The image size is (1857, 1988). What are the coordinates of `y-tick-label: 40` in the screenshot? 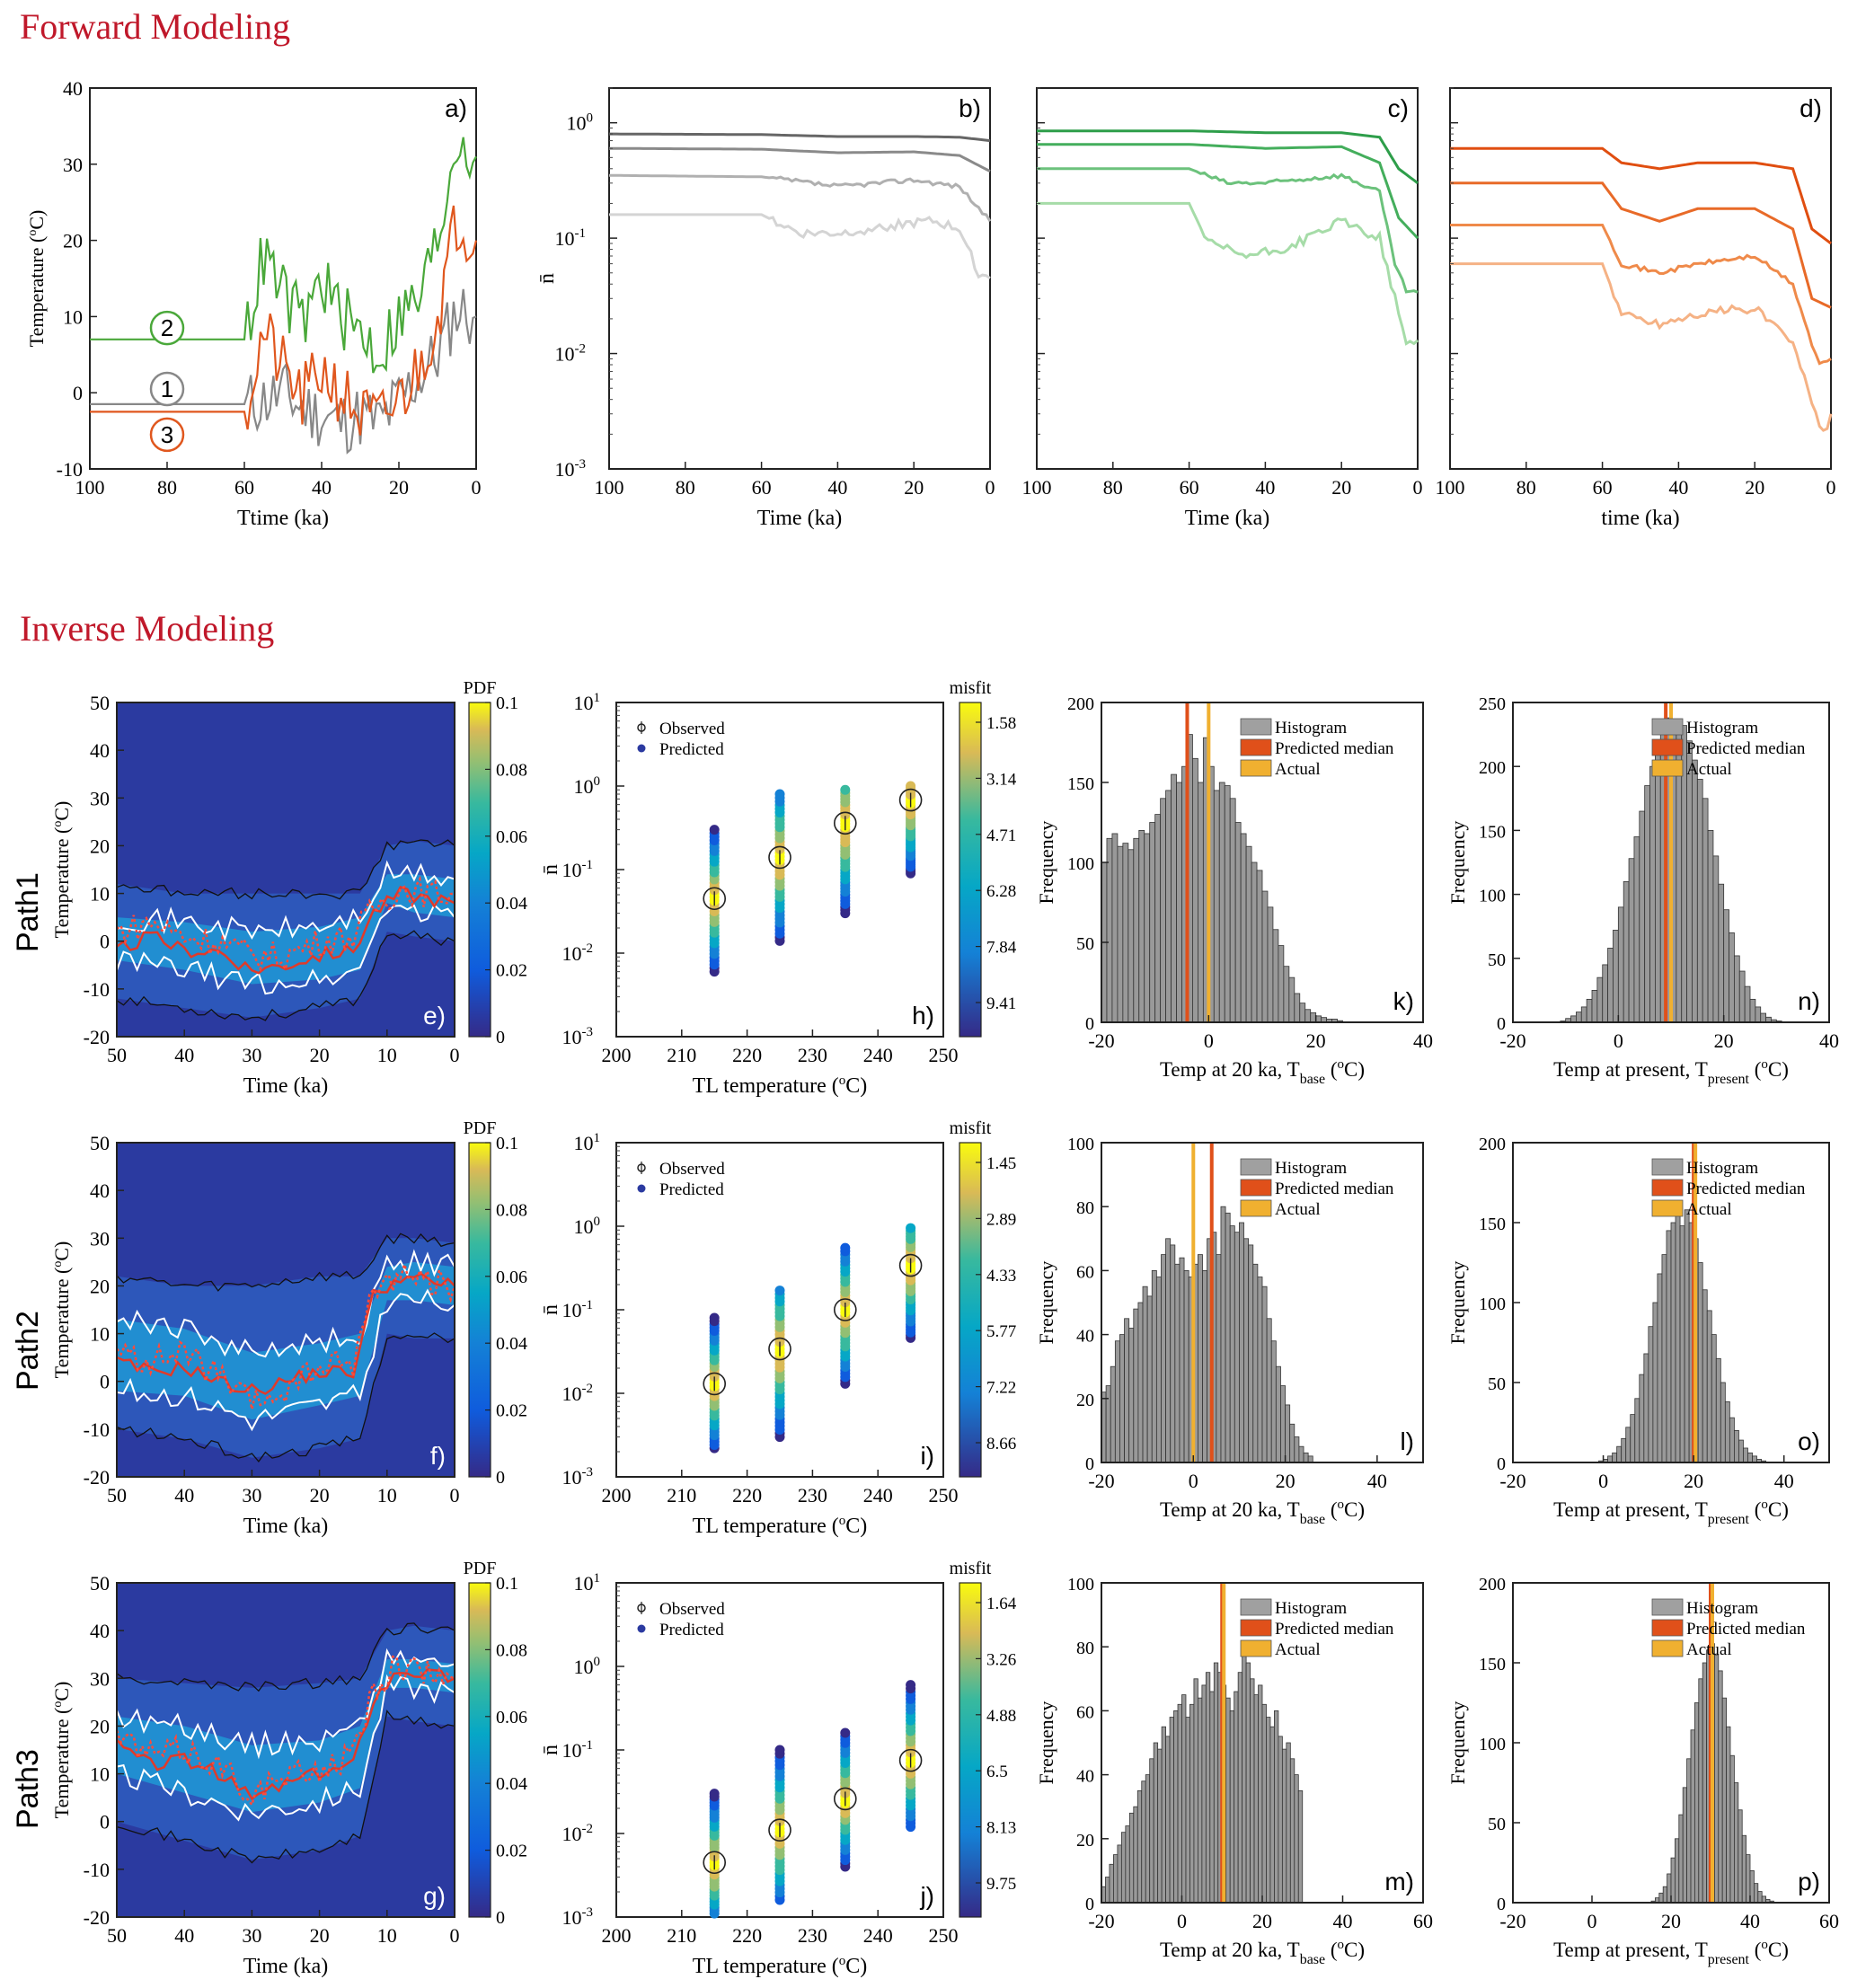 It's located at (100, 1191).